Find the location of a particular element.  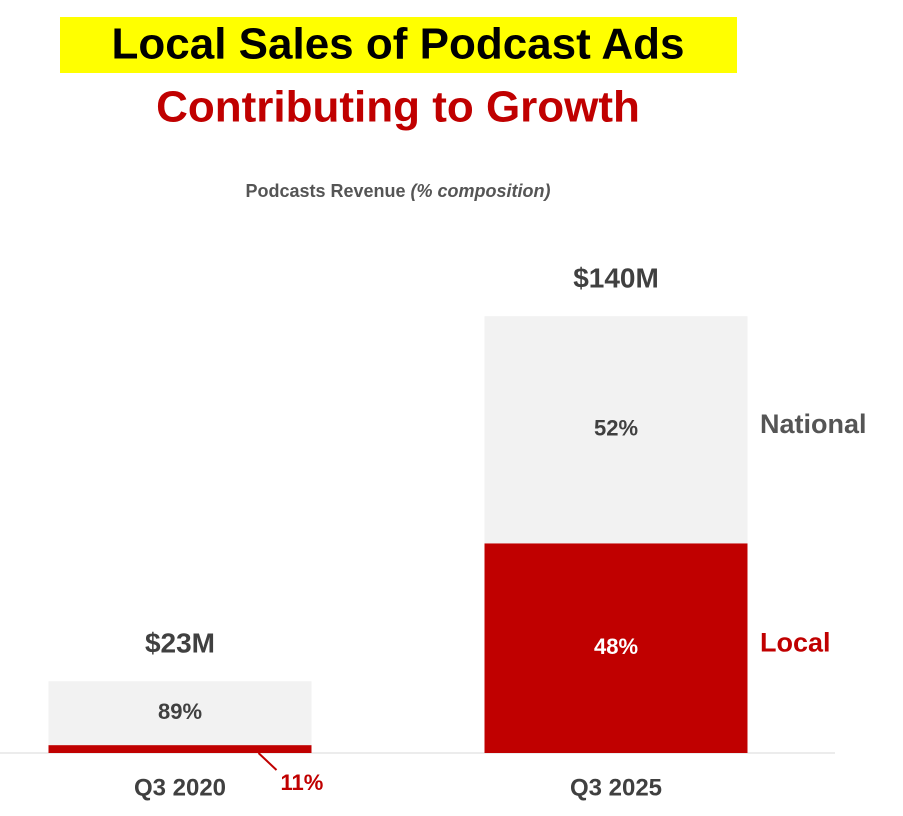

chart-label: Podcasts Revenue (% composition) is located at coordinates (397, 191).